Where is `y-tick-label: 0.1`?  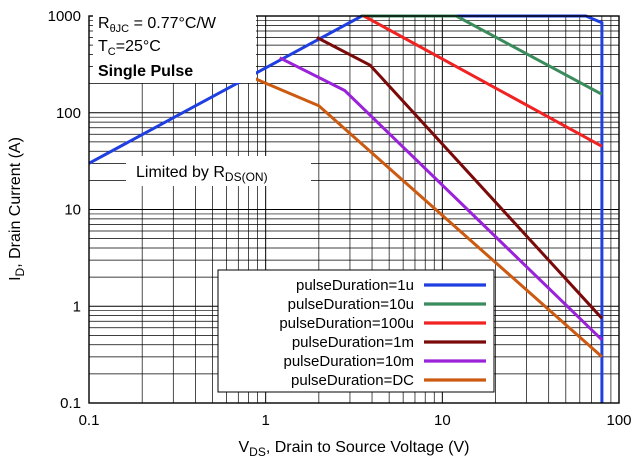 y-tick-label: 0.1 is located at coordinates (70, 403).